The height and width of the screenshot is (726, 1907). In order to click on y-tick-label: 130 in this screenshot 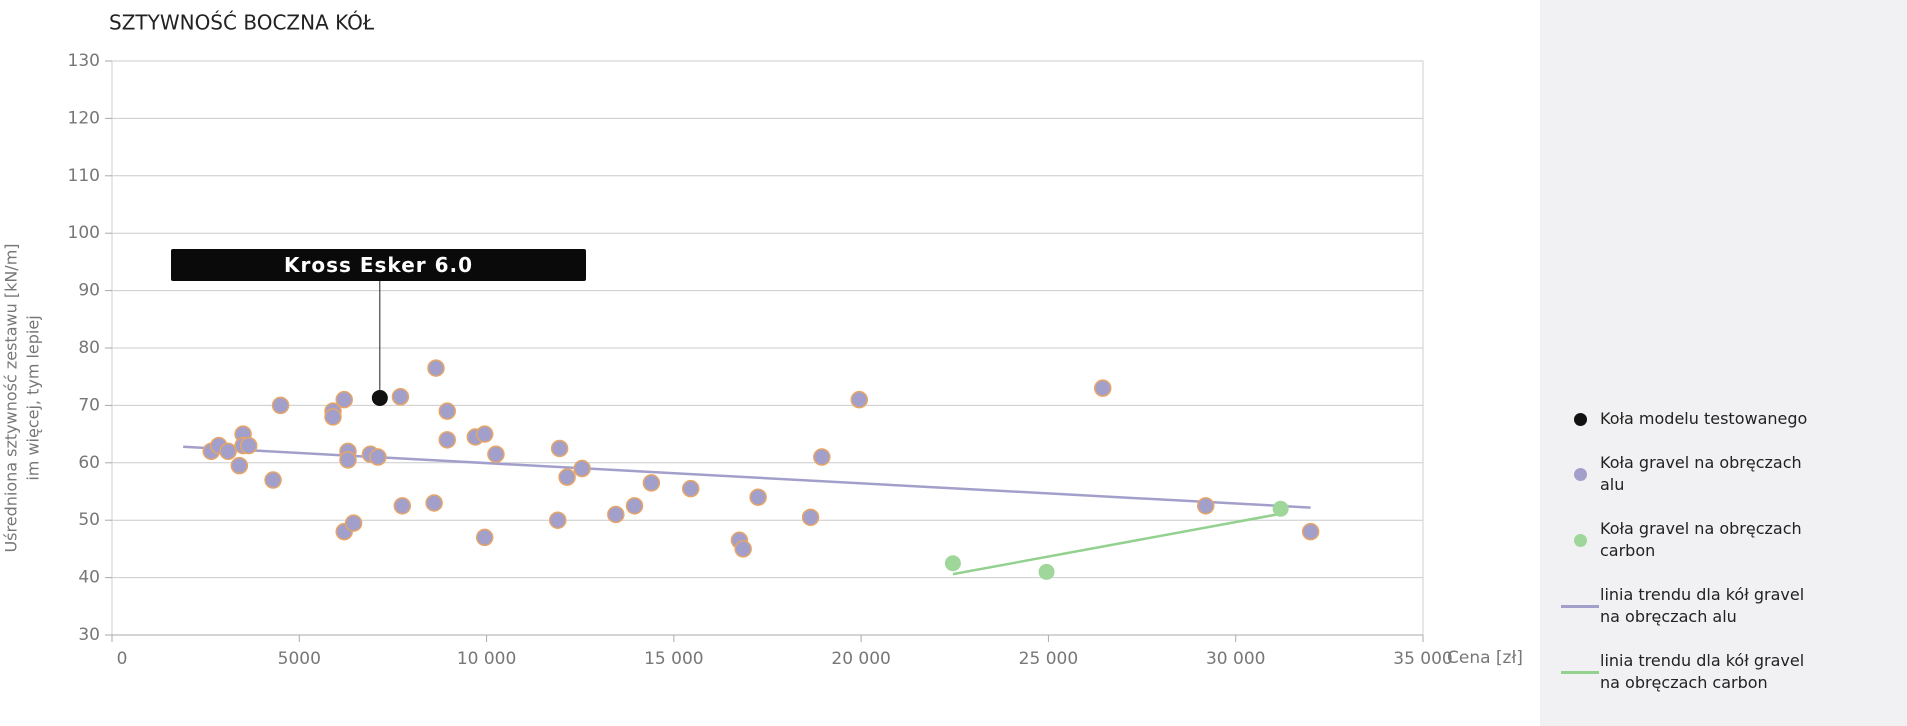, I will do `click(84, 61)`.